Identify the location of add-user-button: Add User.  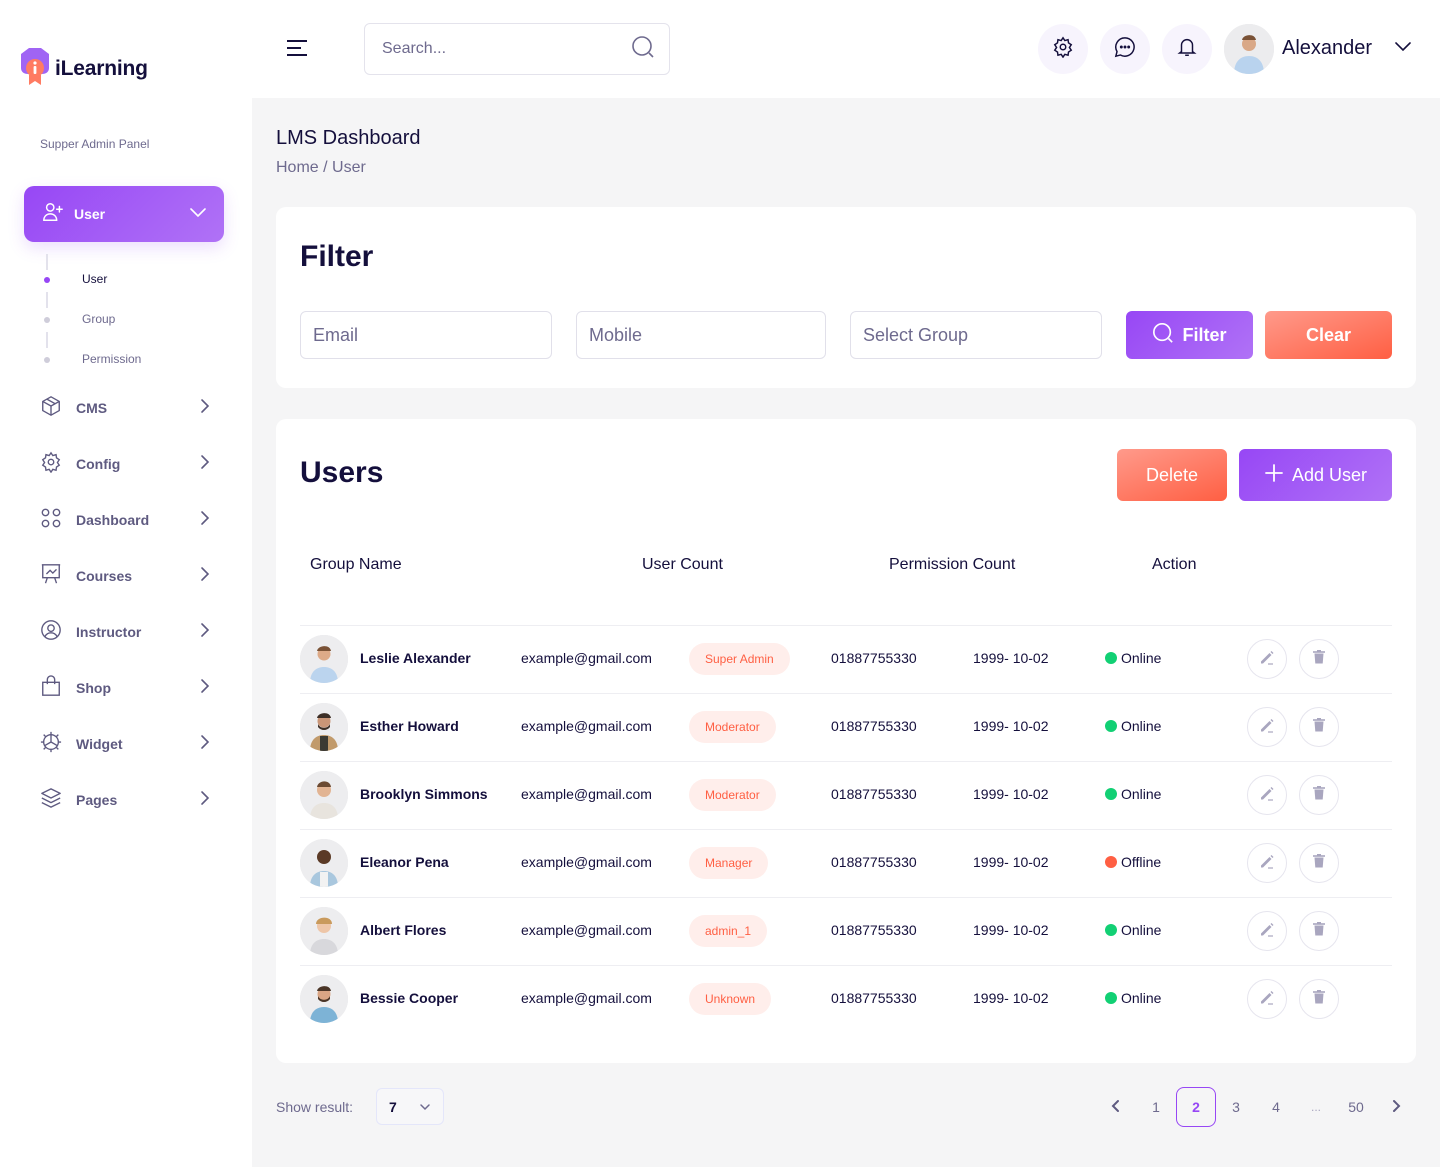
(1315, 475).